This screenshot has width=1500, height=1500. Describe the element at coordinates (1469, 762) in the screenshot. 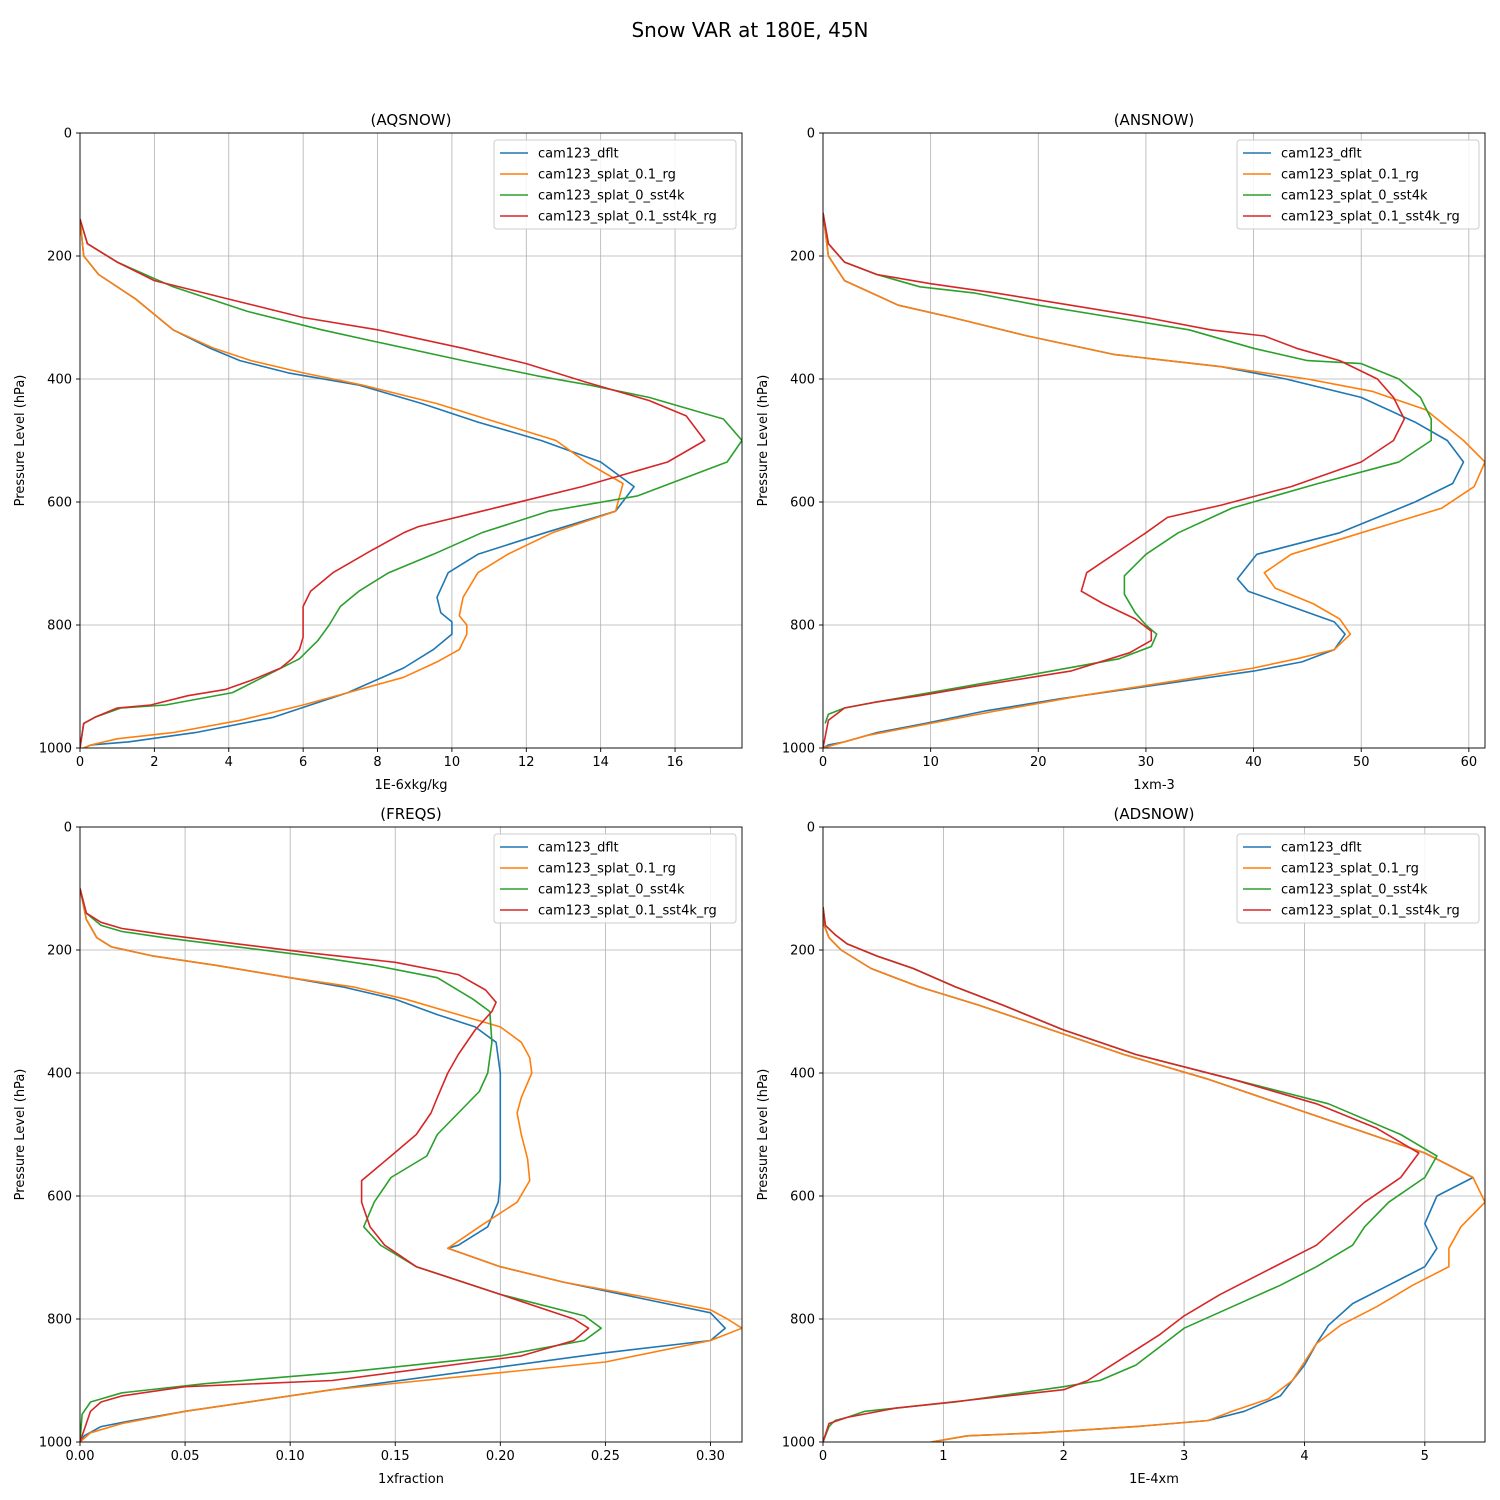

I see `x-tick-label: 60` at that location.